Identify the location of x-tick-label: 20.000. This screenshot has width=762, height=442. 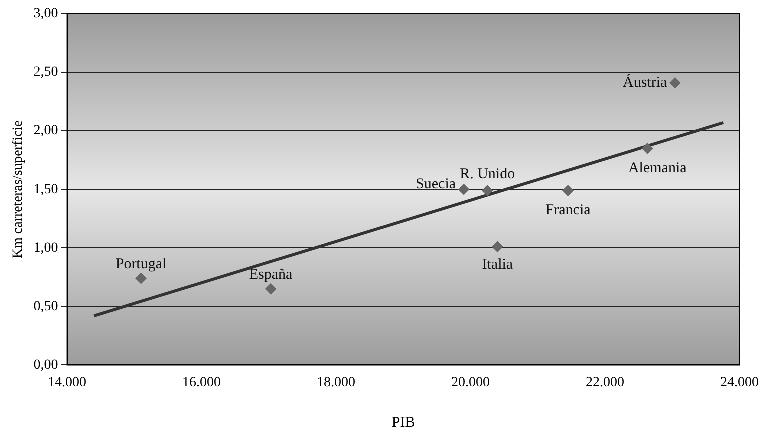
(471, 382).